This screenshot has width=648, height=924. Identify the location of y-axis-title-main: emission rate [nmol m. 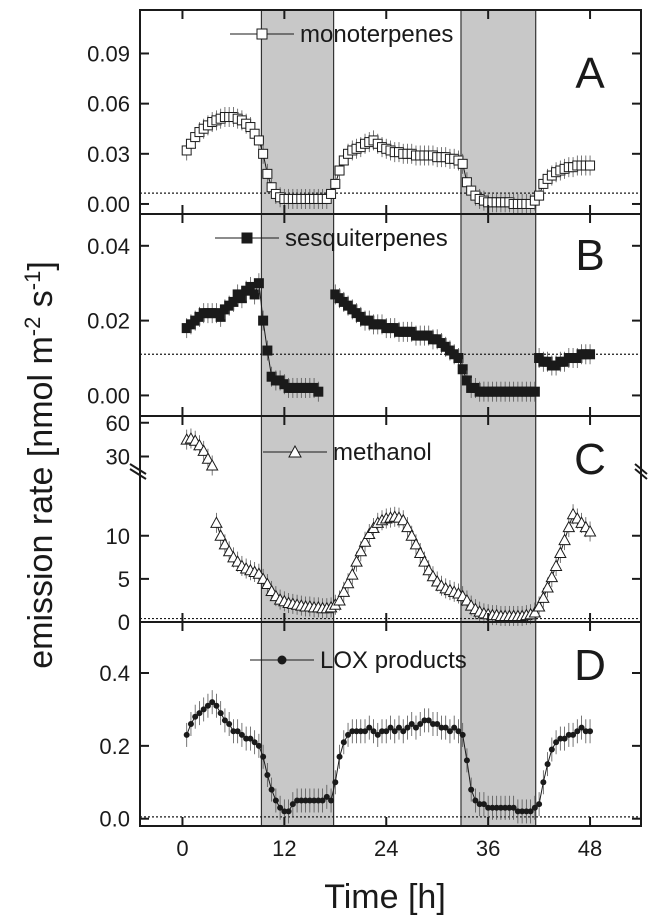
(41, 502).